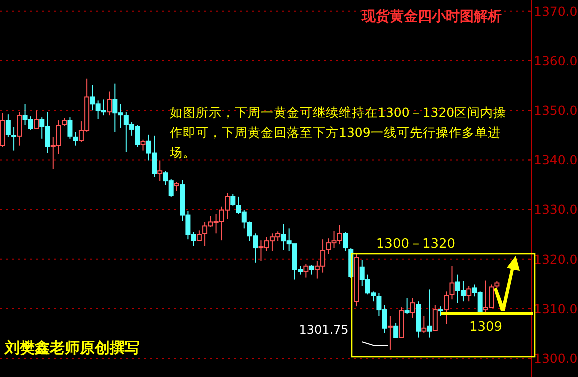 The height and width of the screenshot is (377, 578). I want to click on y-tick-label: 1310.0, so click(556, 308).